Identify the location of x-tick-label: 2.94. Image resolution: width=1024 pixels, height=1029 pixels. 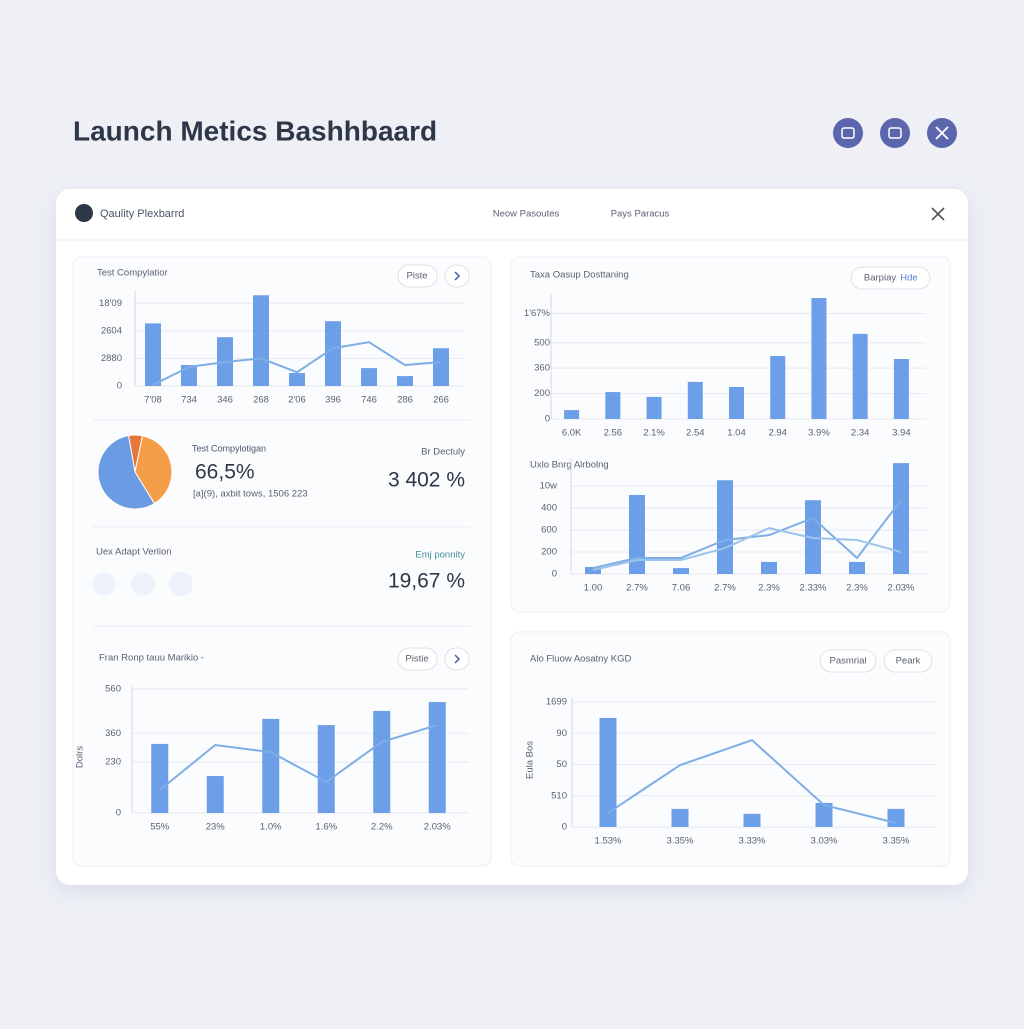
(777, 433).